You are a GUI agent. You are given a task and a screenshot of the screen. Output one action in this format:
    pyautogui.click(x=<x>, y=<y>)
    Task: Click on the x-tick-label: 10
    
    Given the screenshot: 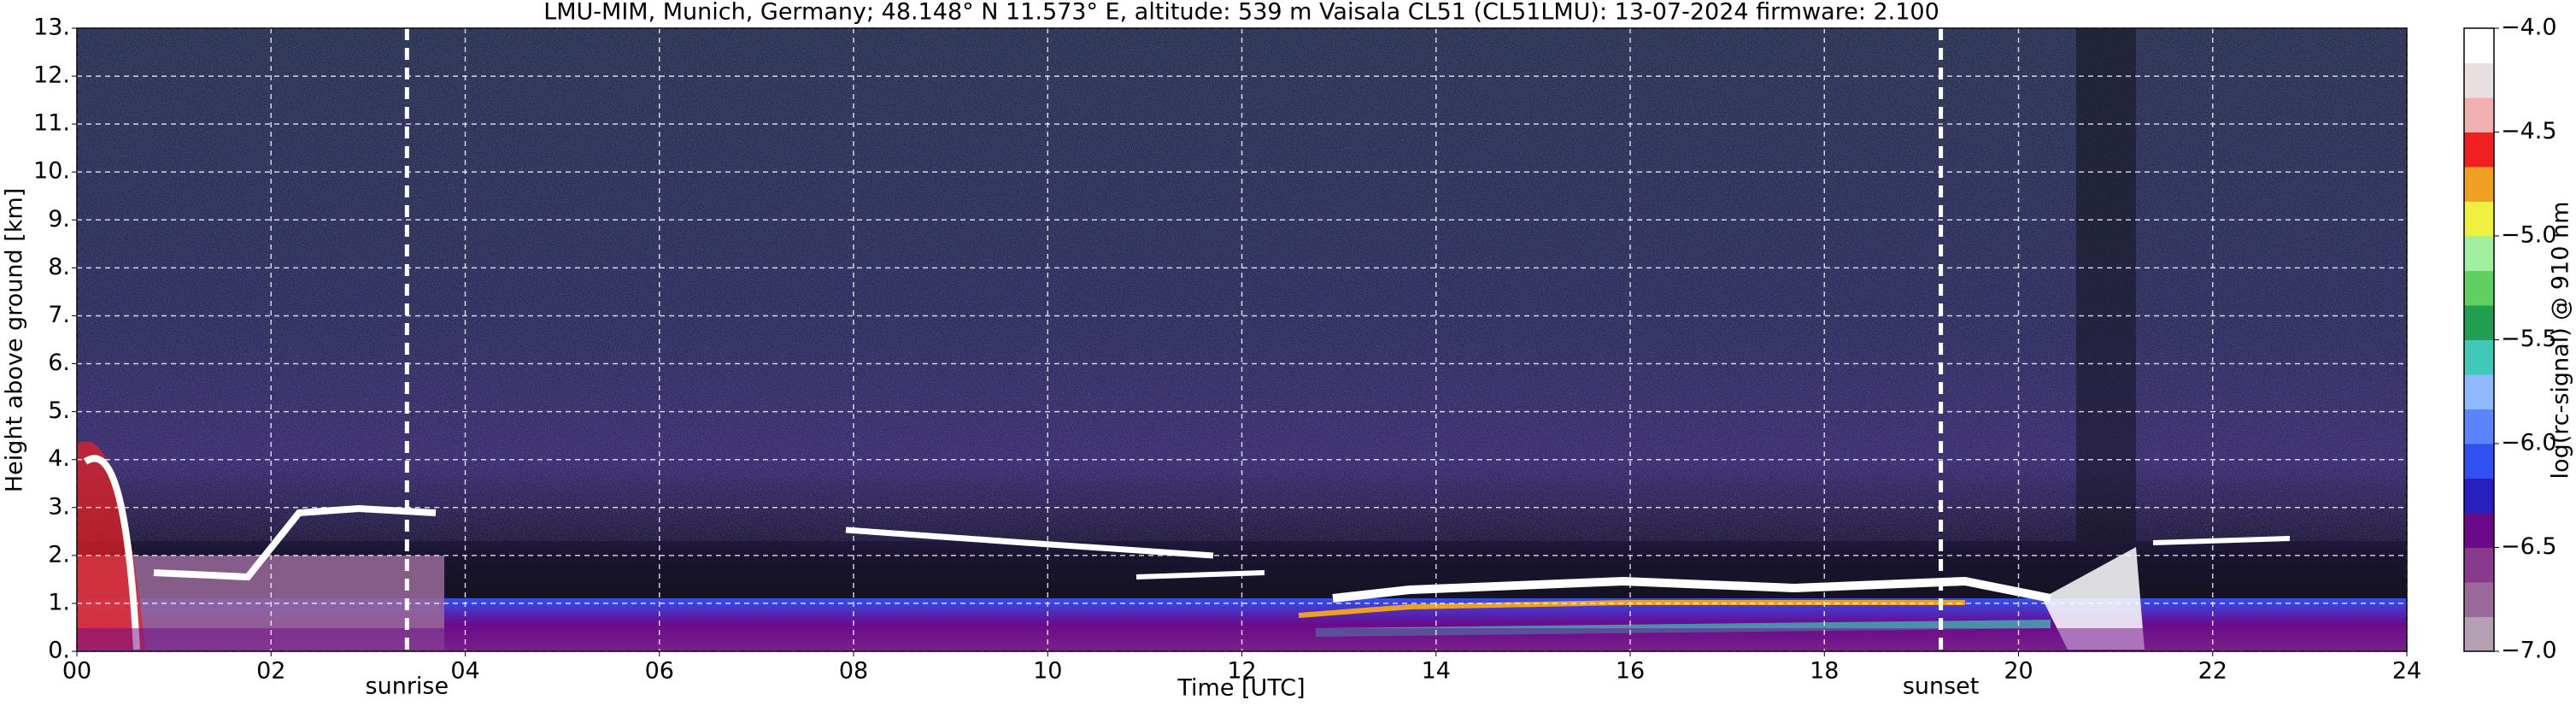 What is the action you would take?
    pyautogui.click(x=1047, y=671)
    